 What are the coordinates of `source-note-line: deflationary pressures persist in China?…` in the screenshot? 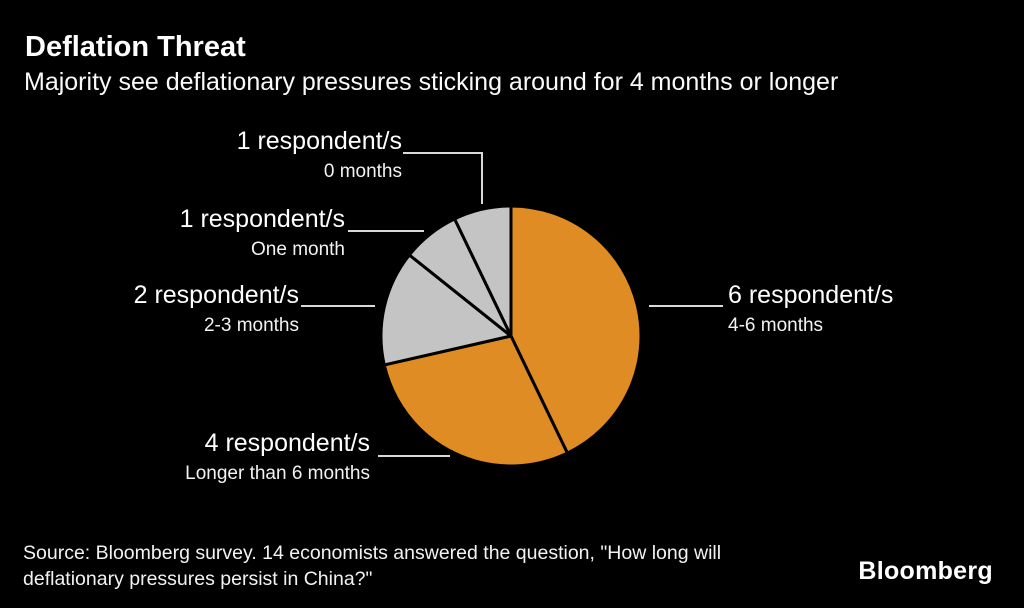 It's located at (198, 579).